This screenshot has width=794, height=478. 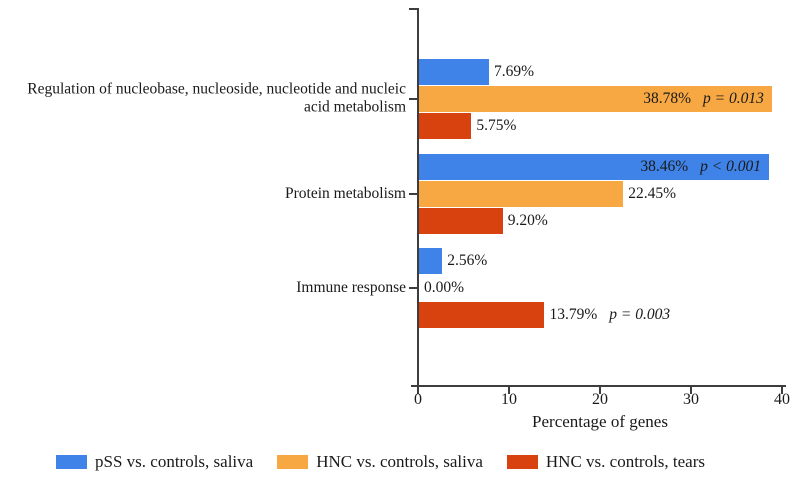 I want to click on bar-row: 38.78% p = 0.013, so click(x=601, y=98).